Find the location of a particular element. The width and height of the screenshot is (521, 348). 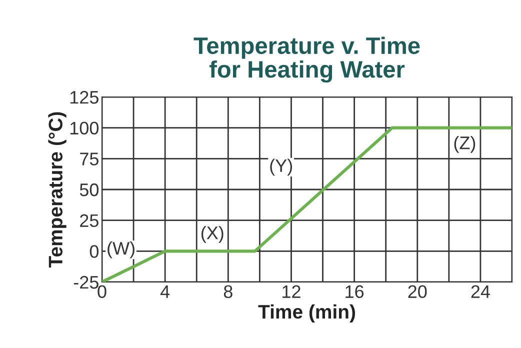

x-tick-label: 24 is located at coordinates (480, 291).